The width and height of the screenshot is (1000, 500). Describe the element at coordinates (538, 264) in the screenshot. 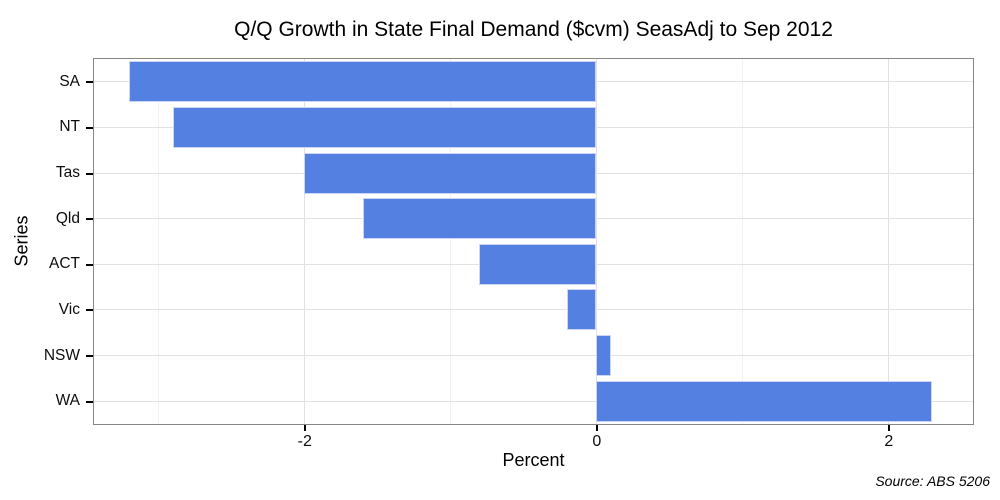

I see `bar-act` at that location.